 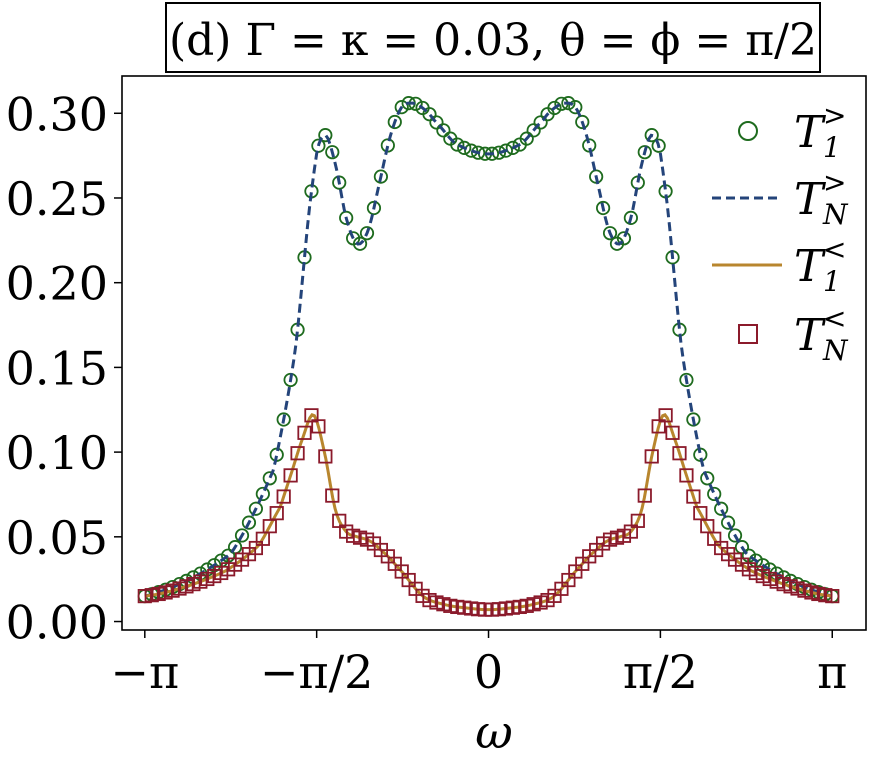 I want to click on title-box, so click(x=493, y=37).